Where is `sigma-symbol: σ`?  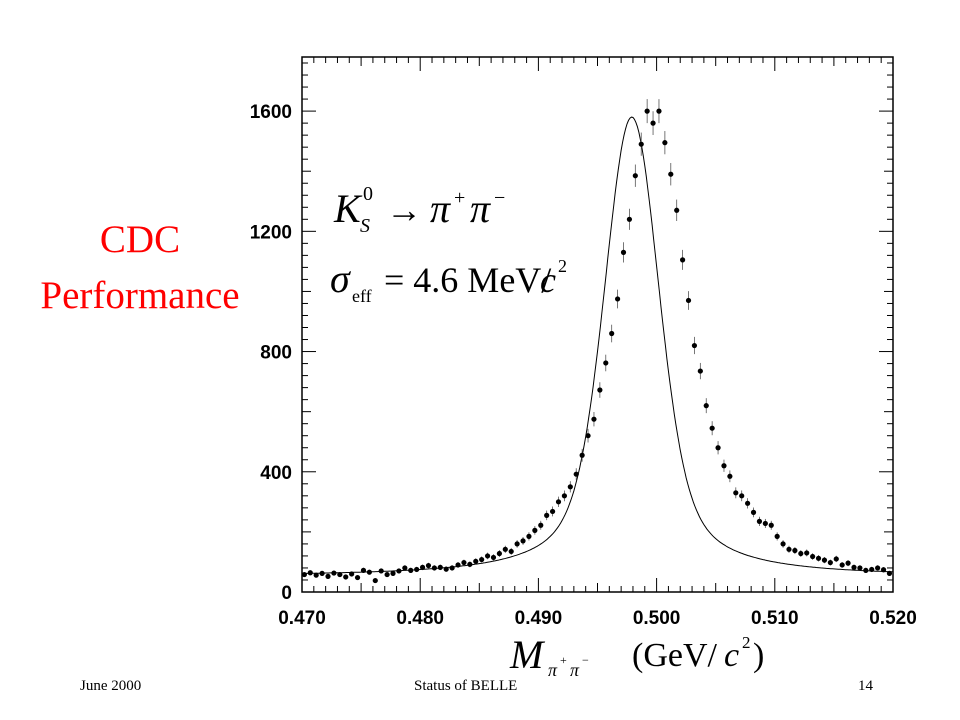 sigma-symbol: σ is located at coordinates (340, 278).